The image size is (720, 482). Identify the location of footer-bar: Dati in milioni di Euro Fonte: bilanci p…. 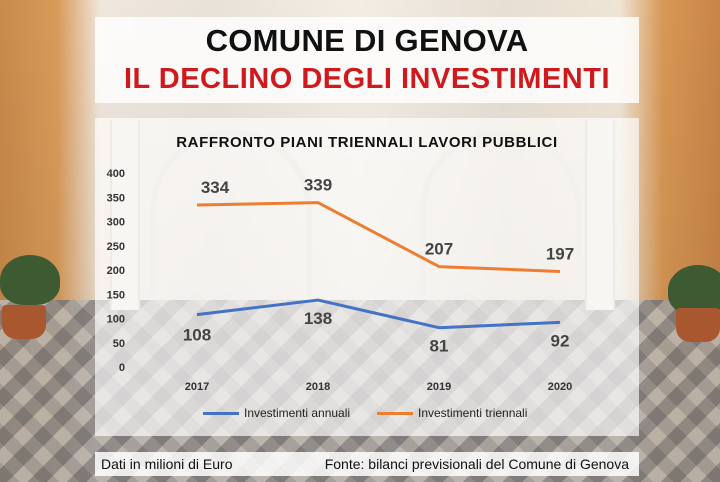
(367, 464).